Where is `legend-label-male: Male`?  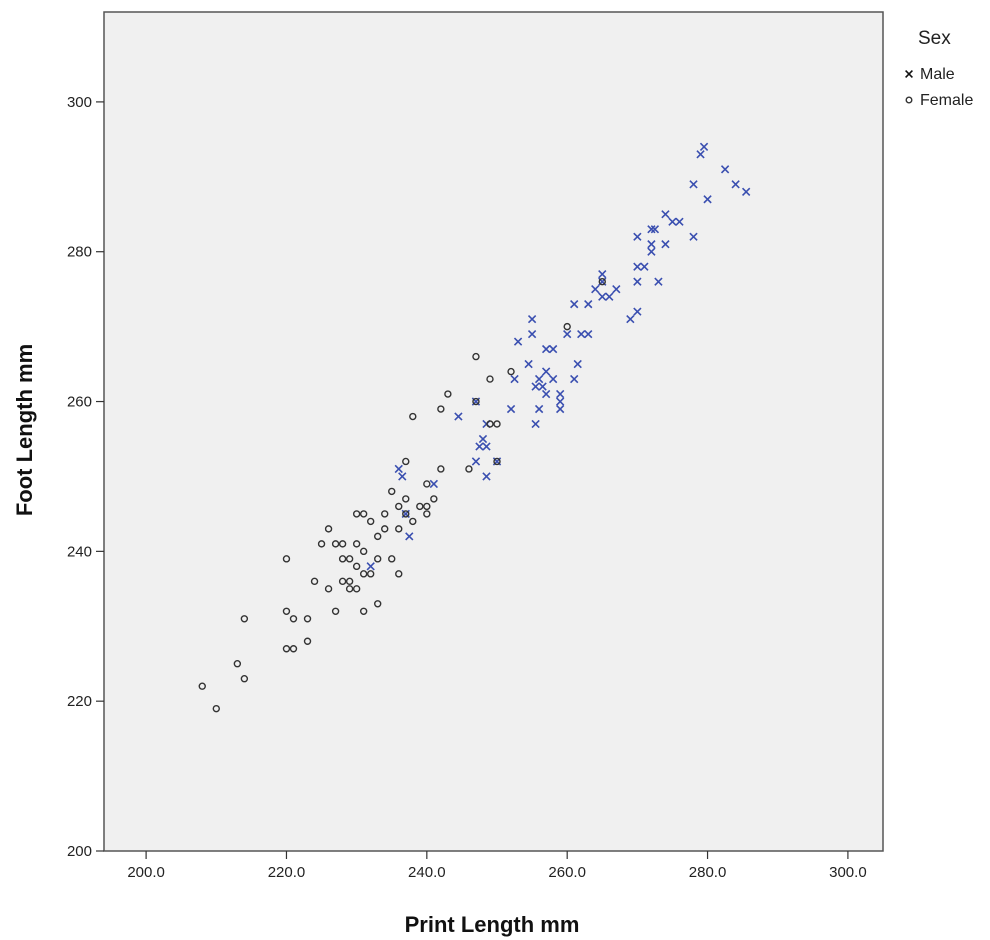
legend-label-male: Male is located at coordinates (937, 74).